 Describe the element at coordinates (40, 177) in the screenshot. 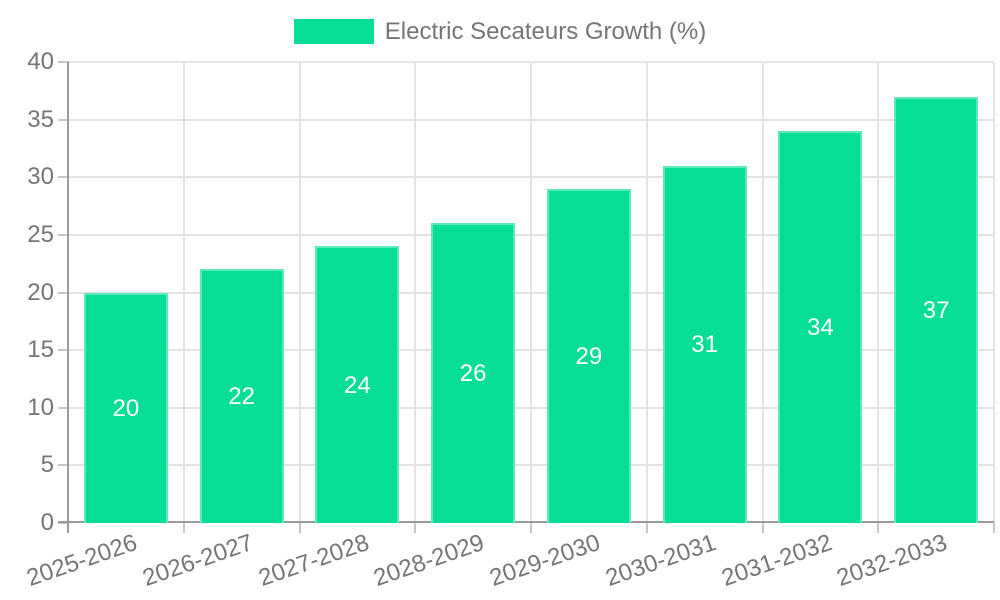

I see `y-tick-label: 30` at that location.